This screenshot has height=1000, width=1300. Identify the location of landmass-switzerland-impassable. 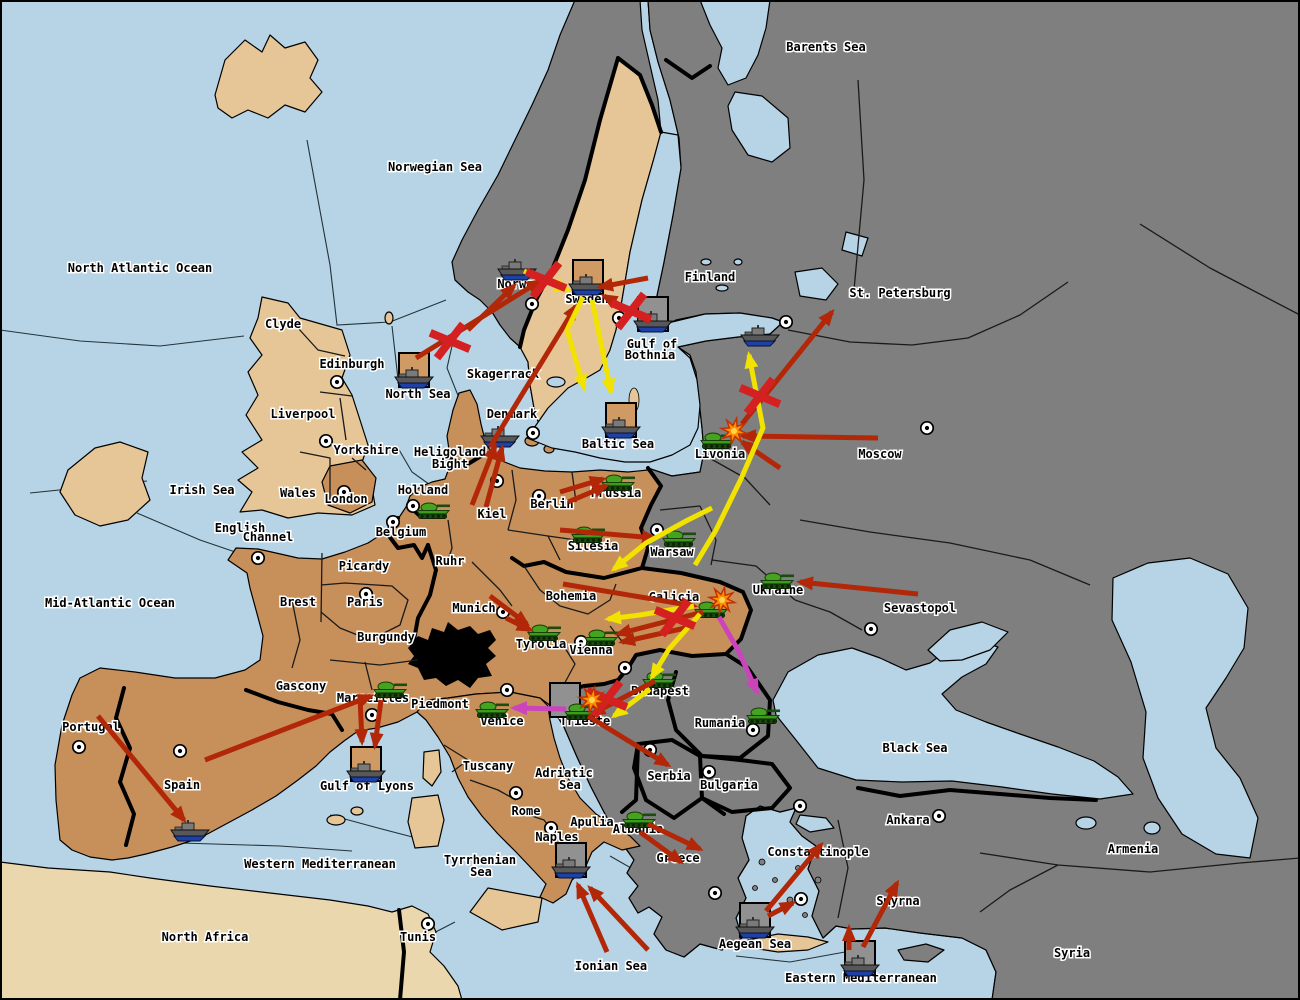
(452, 655).